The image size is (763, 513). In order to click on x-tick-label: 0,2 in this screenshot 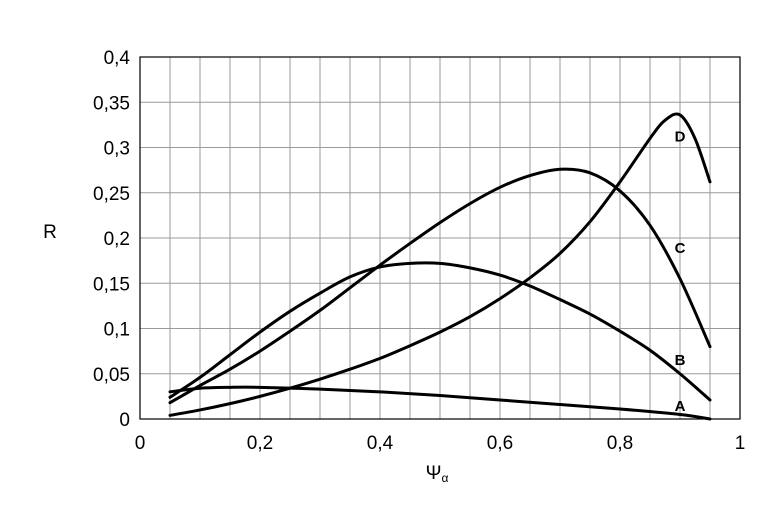, I will do `click(260, 443)`.